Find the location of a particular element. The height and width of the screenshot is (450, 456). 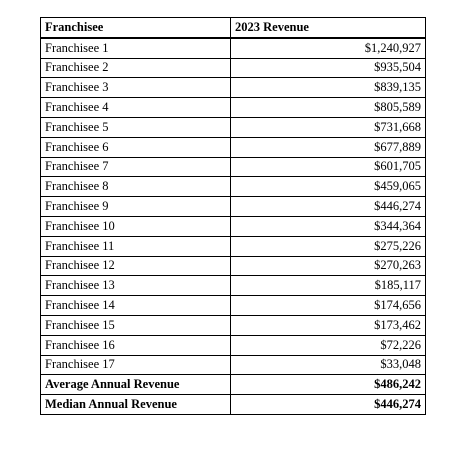

table-row: Franchisee 17 $33,048 is located at coordinates (233, 365).